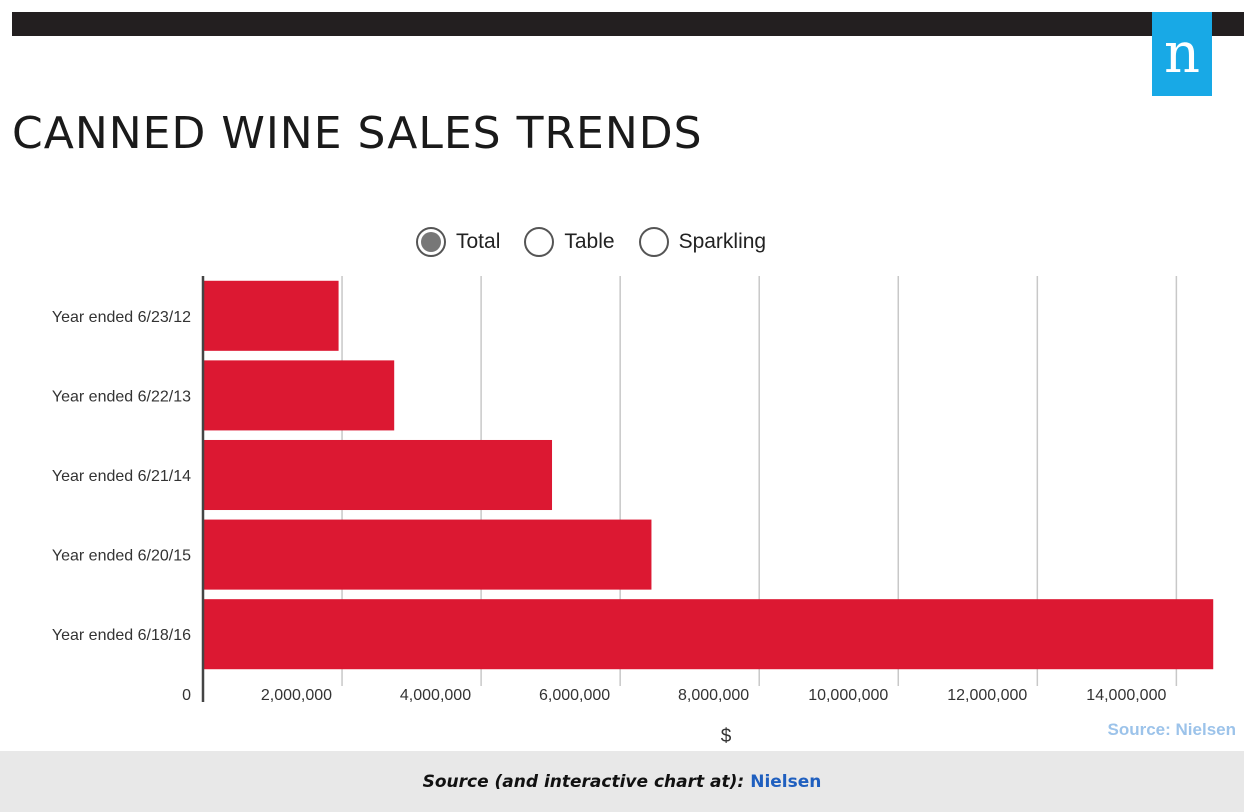 The width and height of the screenshot is (1244, 812). What do you see at coordinates (786, 781) in the screenshot?
I see `footer-source-link: Nielsen` at bounding box center [786, 781].